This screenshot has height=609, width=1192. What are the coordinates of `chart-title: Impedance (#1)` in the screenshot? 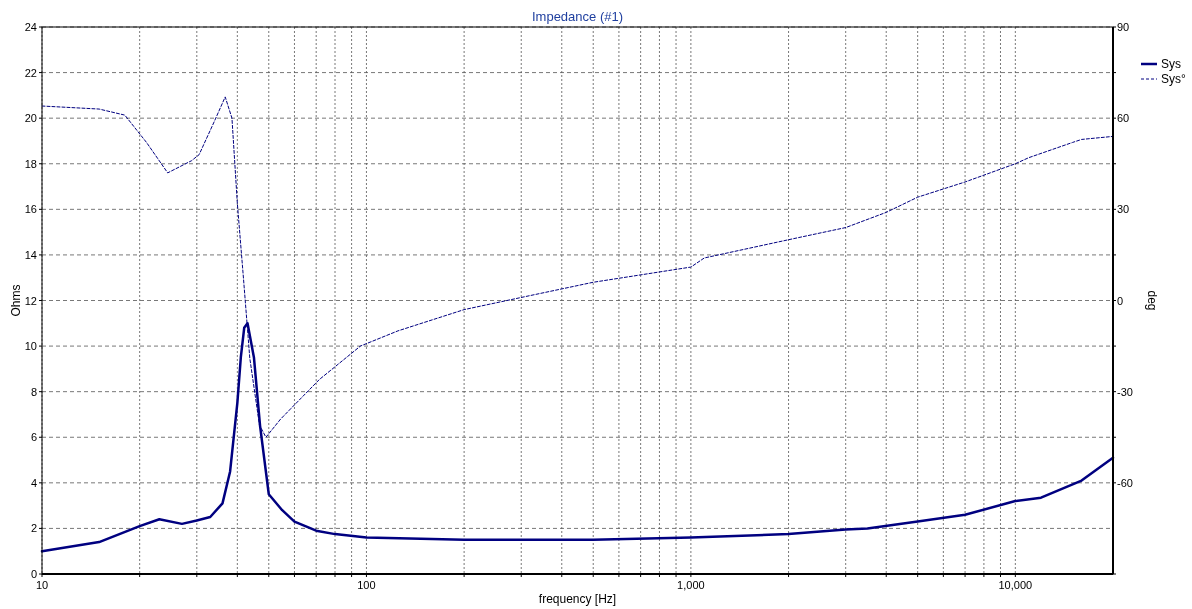 It's located at (577, 16).